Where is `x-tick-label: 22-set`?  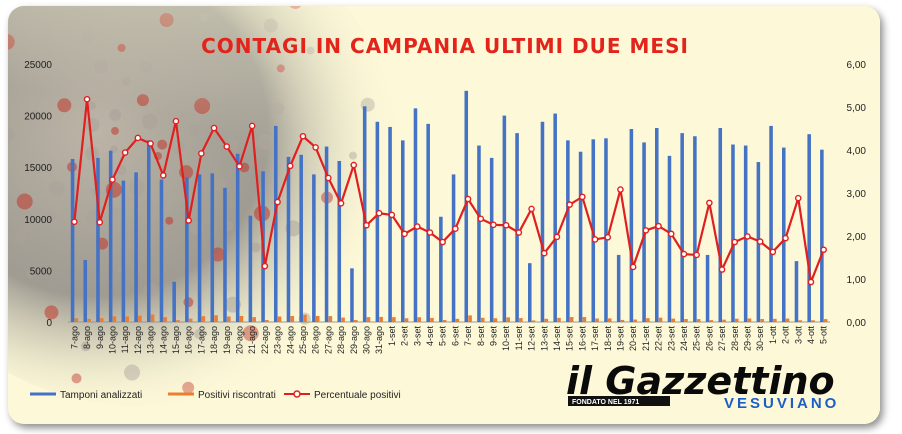
x-tick-label: 22-set is located at coordinates (659, 339).